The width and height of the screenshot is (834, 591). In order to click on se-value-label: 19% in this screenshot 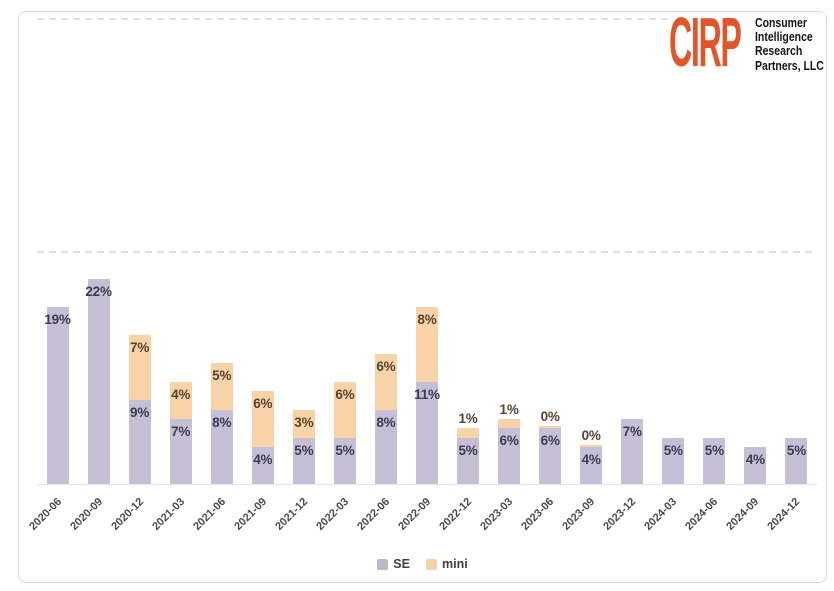, I will do `click(57, 320)`.